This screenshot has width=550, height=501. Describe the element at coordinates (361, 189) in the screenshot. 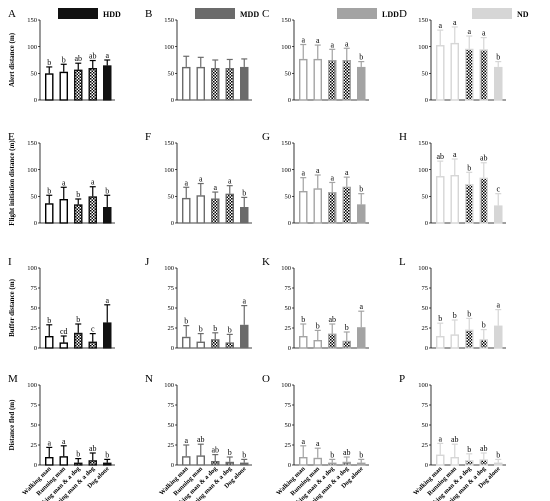

I see `sig-letter-G-5: b` at that location.